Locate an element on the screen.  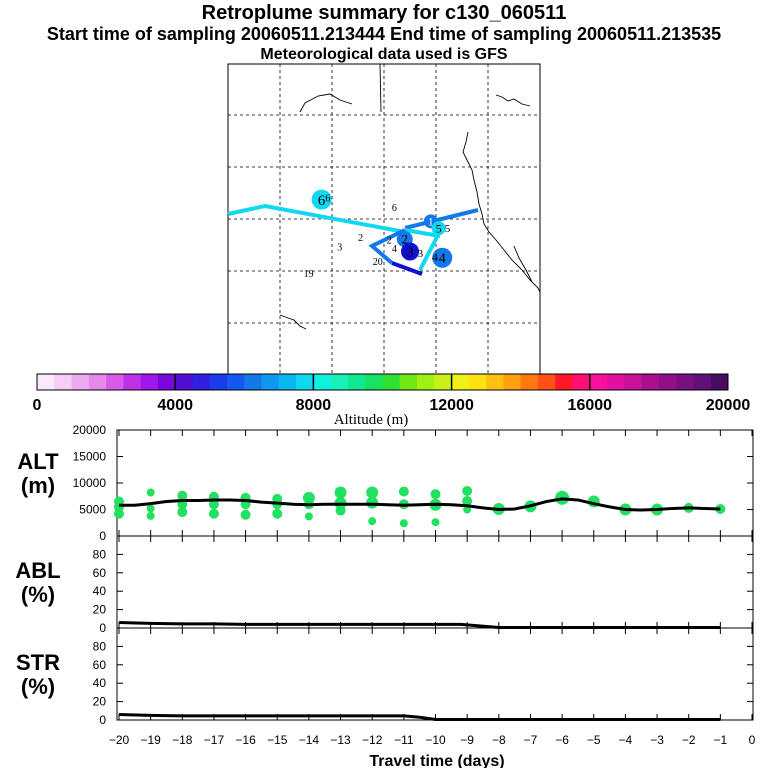
x-tick-label: −16 is located at coordinates (245, 740).